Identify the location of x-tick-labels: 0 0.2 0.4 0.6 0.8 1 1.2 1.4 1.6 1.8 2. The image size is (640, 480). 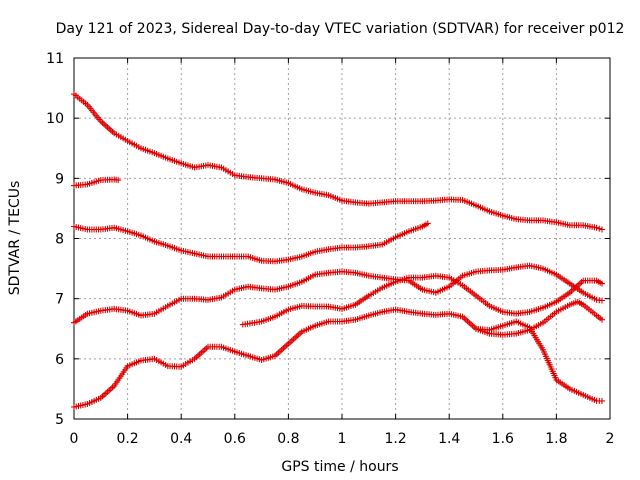
(342, 439).